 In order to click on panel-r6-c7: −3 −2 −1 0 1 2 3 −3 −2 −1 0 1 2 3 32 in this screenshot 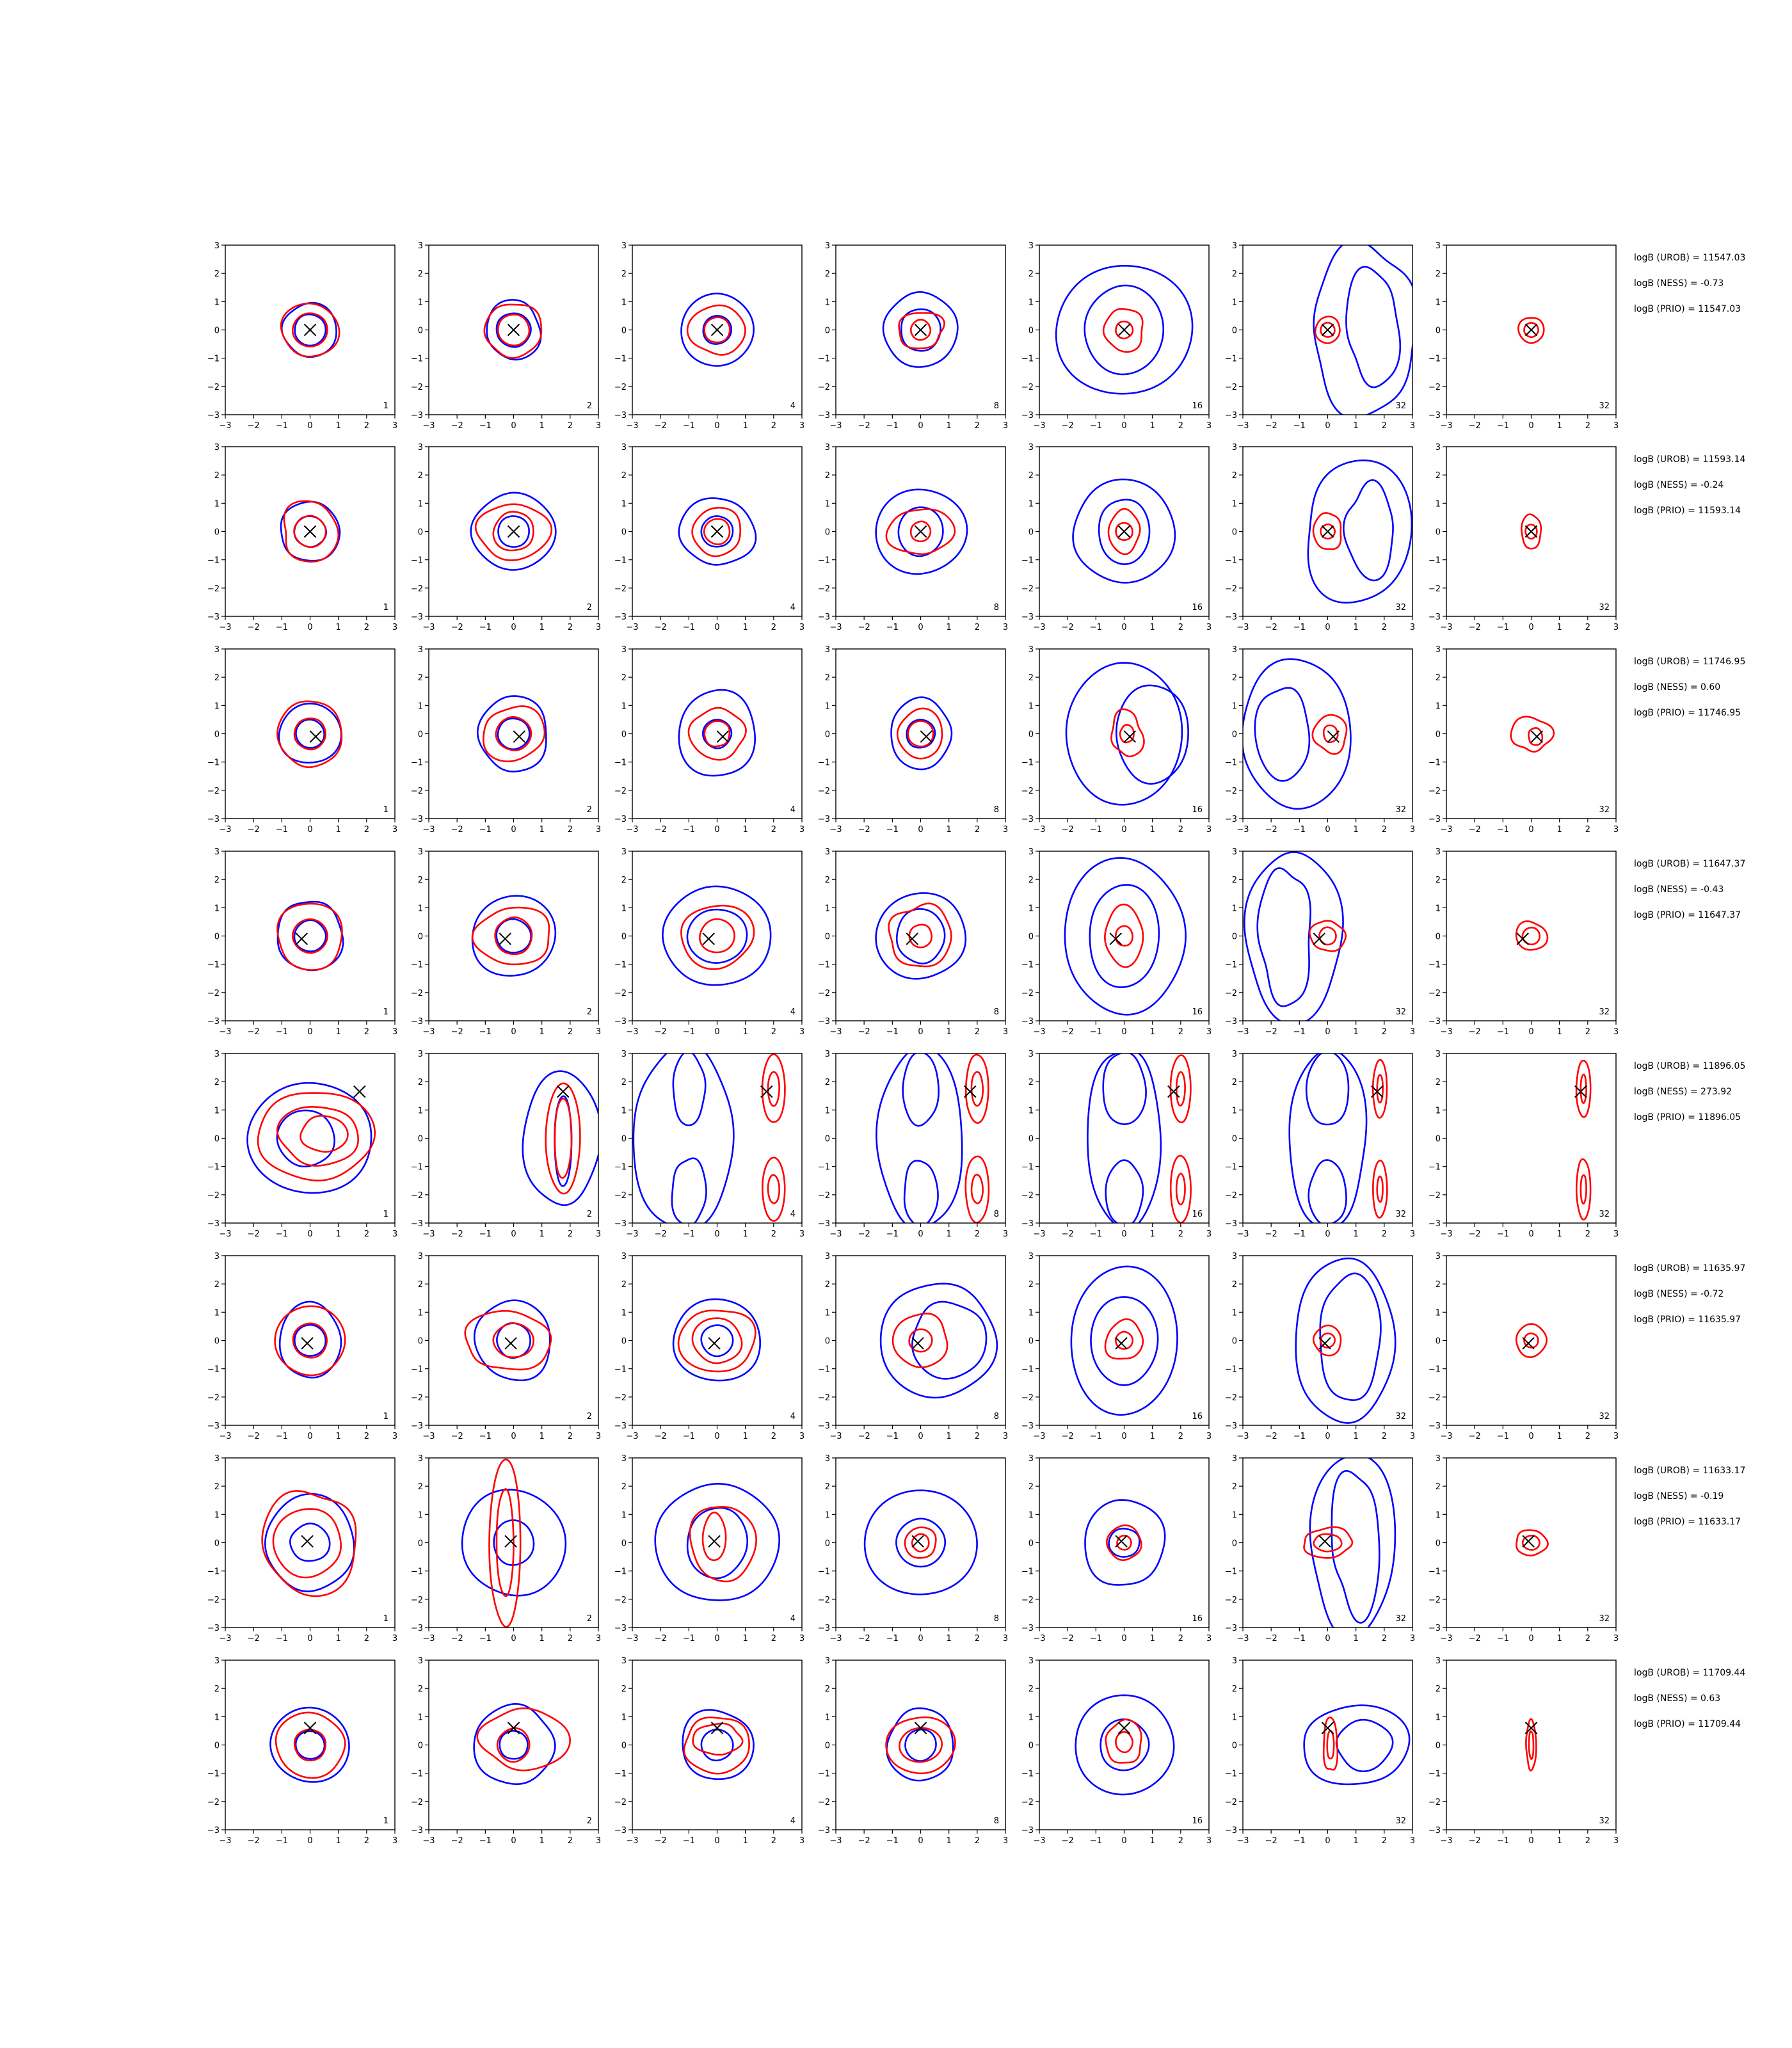, I will do `click(1523, 1346)`.